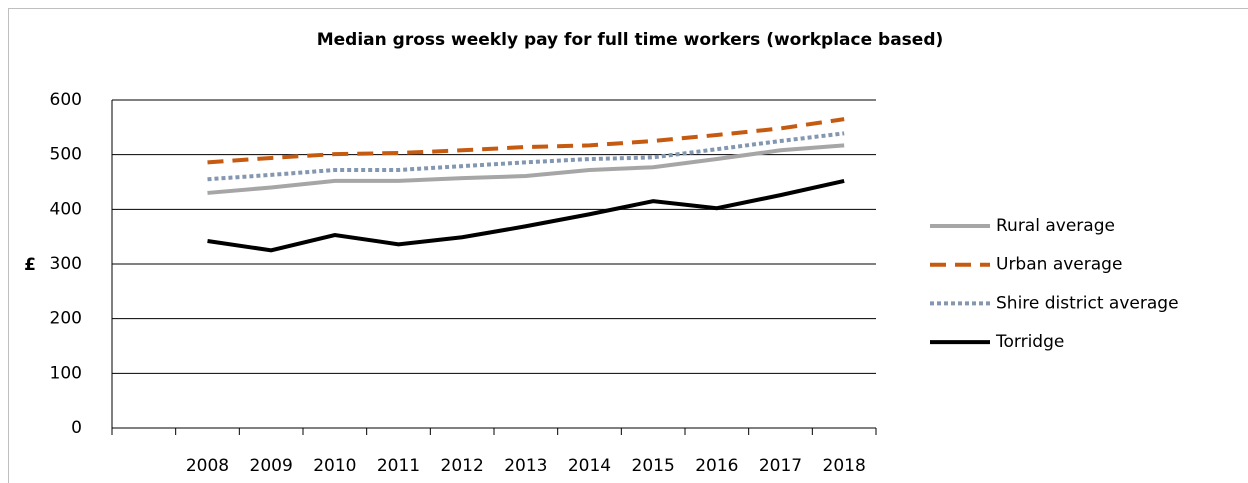 This screenshot has height=483, width=1248. I want to click on x-tick-label: 2015, so click(653, 466).